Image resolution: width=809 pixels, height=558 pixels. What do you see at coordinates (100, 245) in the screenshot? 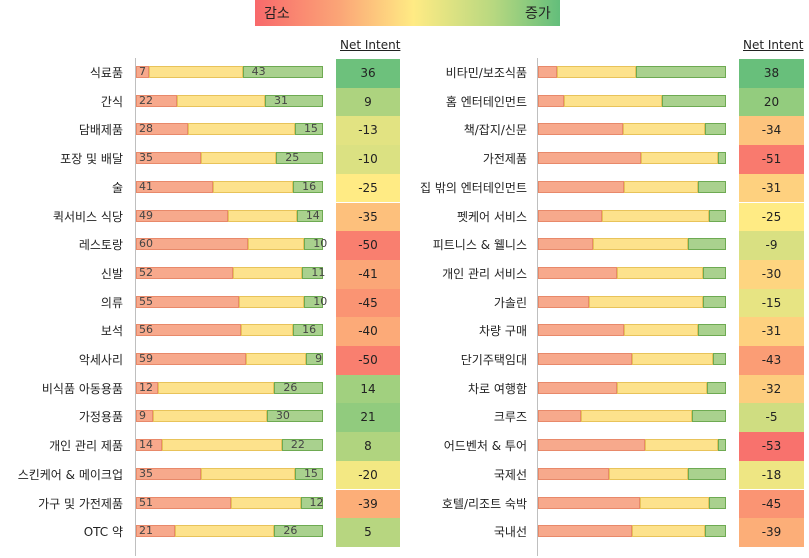
I see `category-label: 레스토랑` at bounding box center [100, 245].